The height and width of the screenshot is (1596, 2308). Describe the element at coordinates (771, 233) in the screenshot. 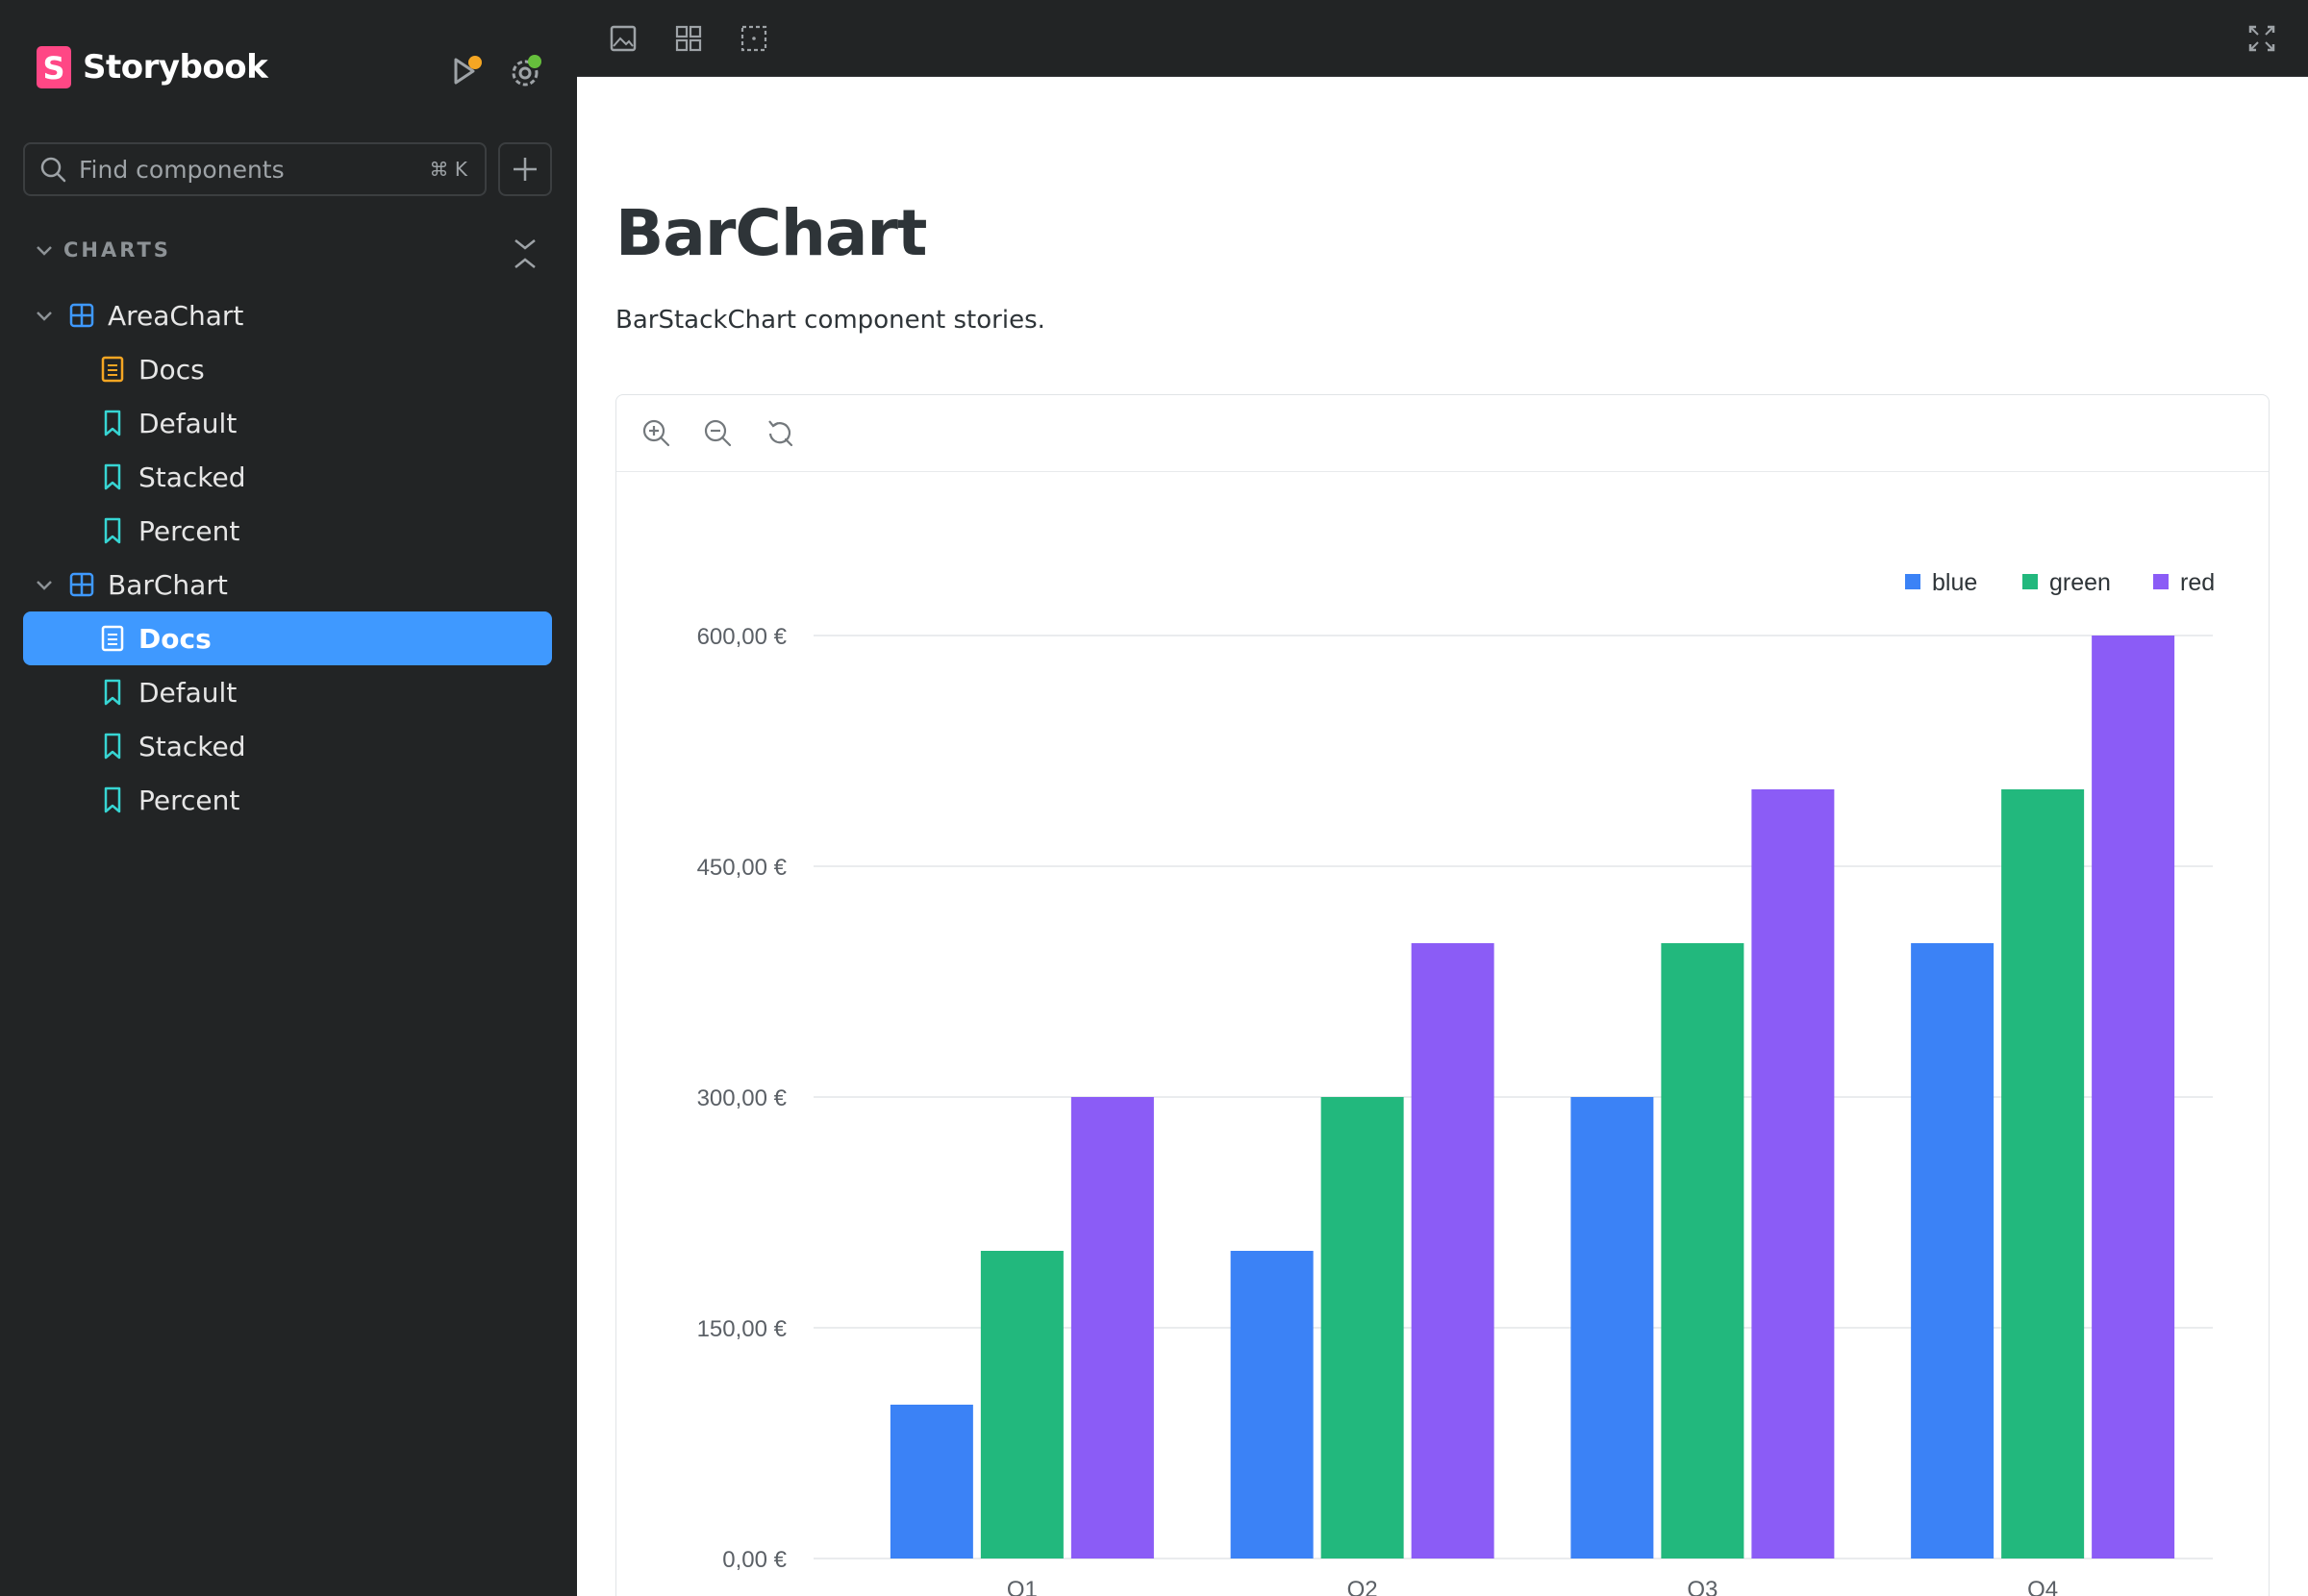

I see `page-title: BarChart` at that location.